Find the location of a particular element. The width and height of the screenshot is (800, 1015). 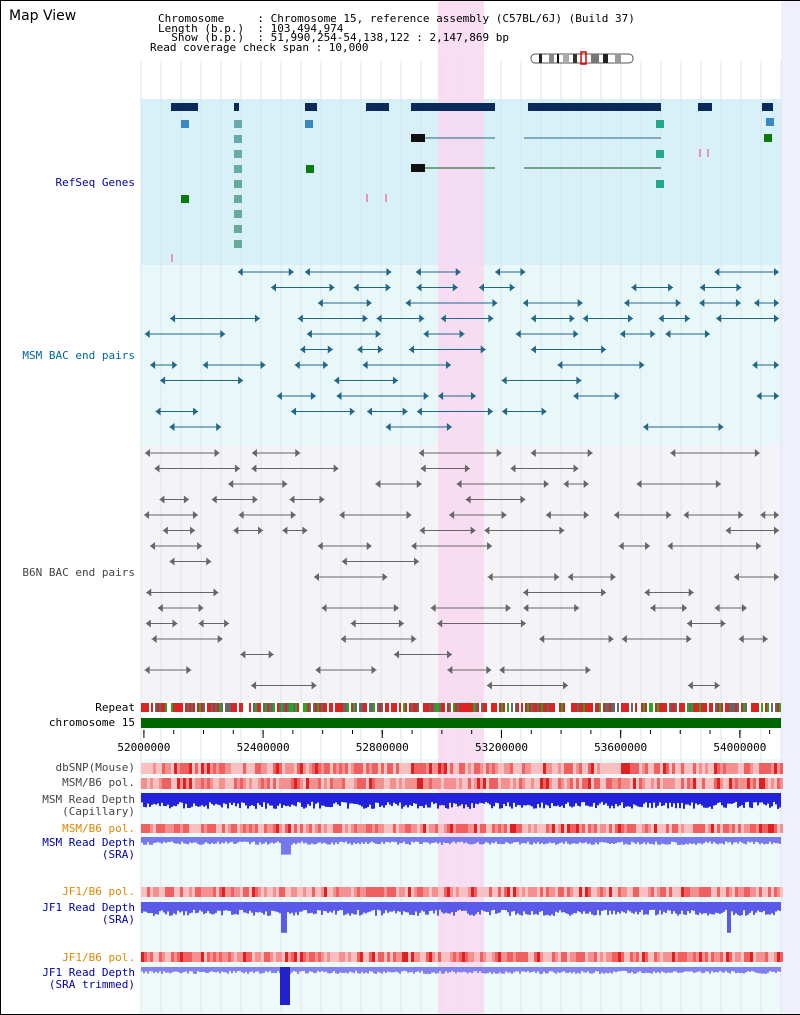

label-jf1-pol-1: JF1/B6 pol. is located at coordinates (98, 891).